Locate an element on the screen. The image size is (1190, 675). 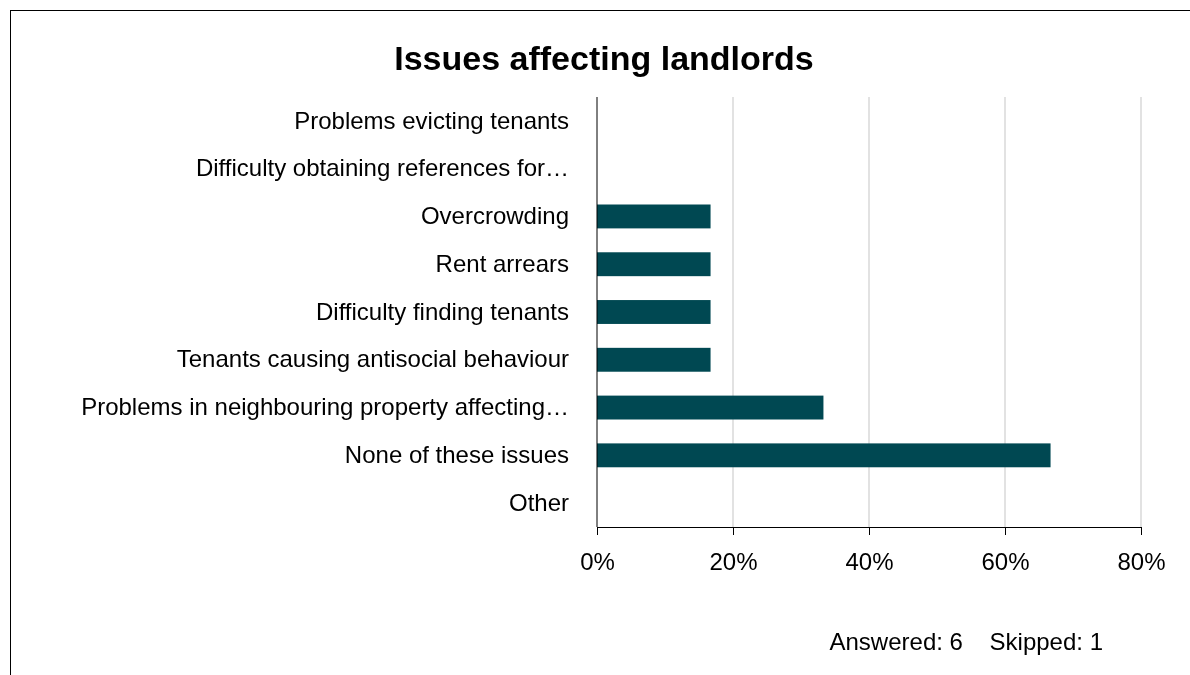
y-tick-label: Problems evicting tenants is located at coordinates (431, 120).